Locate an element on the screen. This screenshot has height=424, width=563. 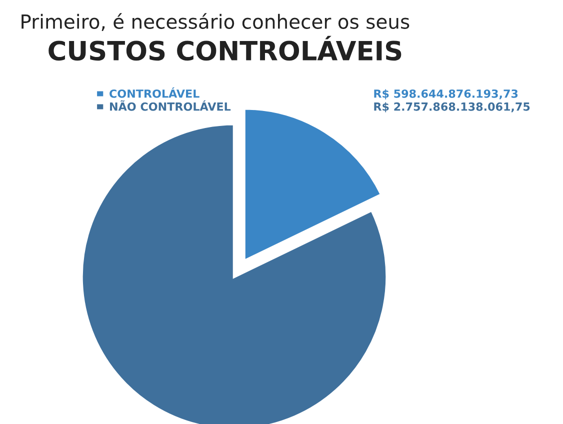
data-label: R$ 598.644.876.193,73 is located at coordinates (446, 94).